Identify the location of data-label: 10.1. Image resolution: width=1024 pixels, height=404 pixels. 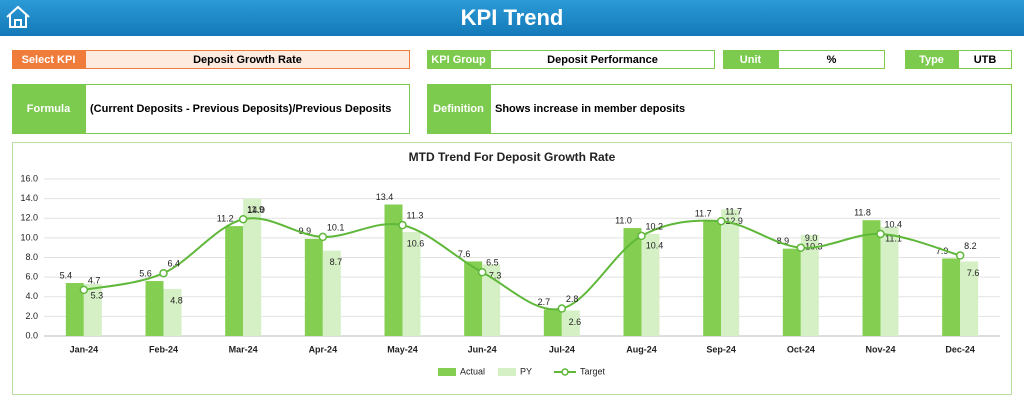
(336, 227).